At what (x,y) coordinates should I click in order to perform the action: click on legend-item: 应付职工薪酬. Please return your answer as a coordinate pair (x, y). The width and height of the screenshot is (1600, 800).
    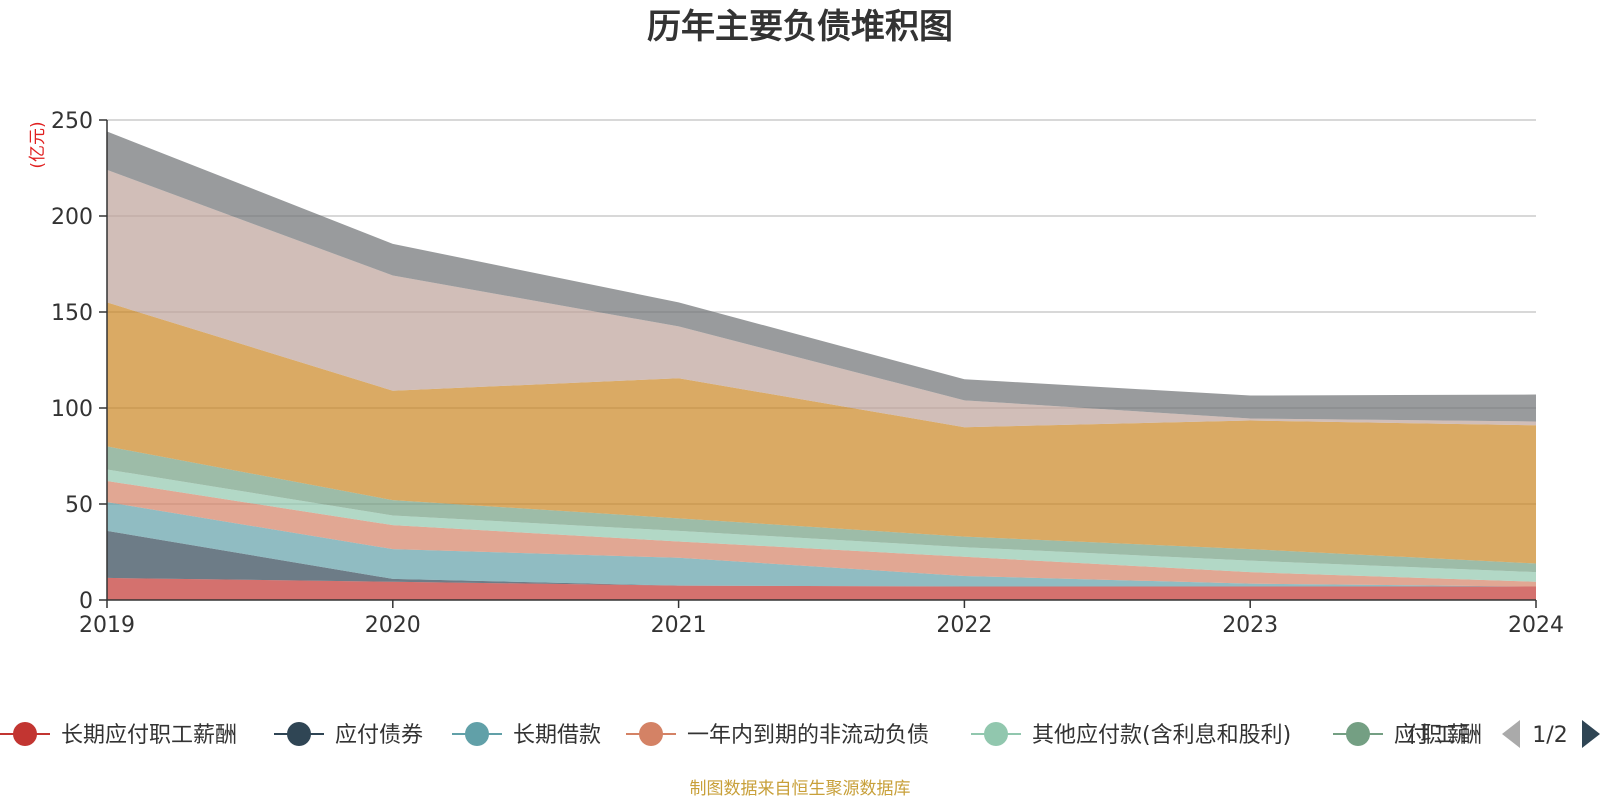
    Looking at the image, I should click on (1407, 735).